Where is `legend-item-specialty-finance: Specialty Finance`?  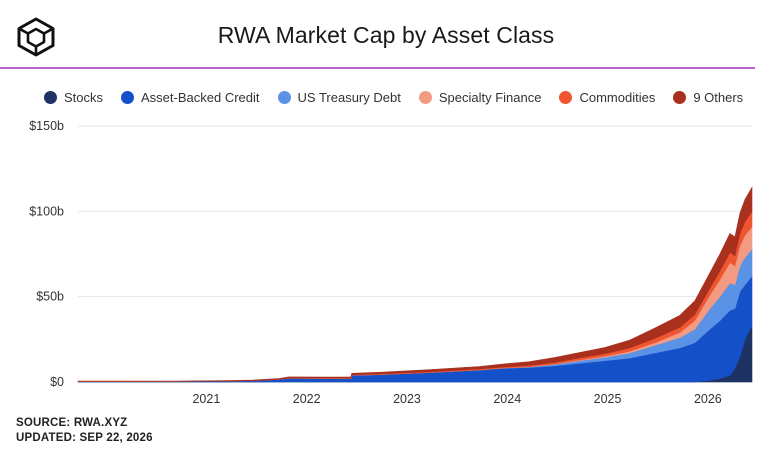
legend-item-specialty-finance: Specialty Finance is located at coordinates (480, 97).